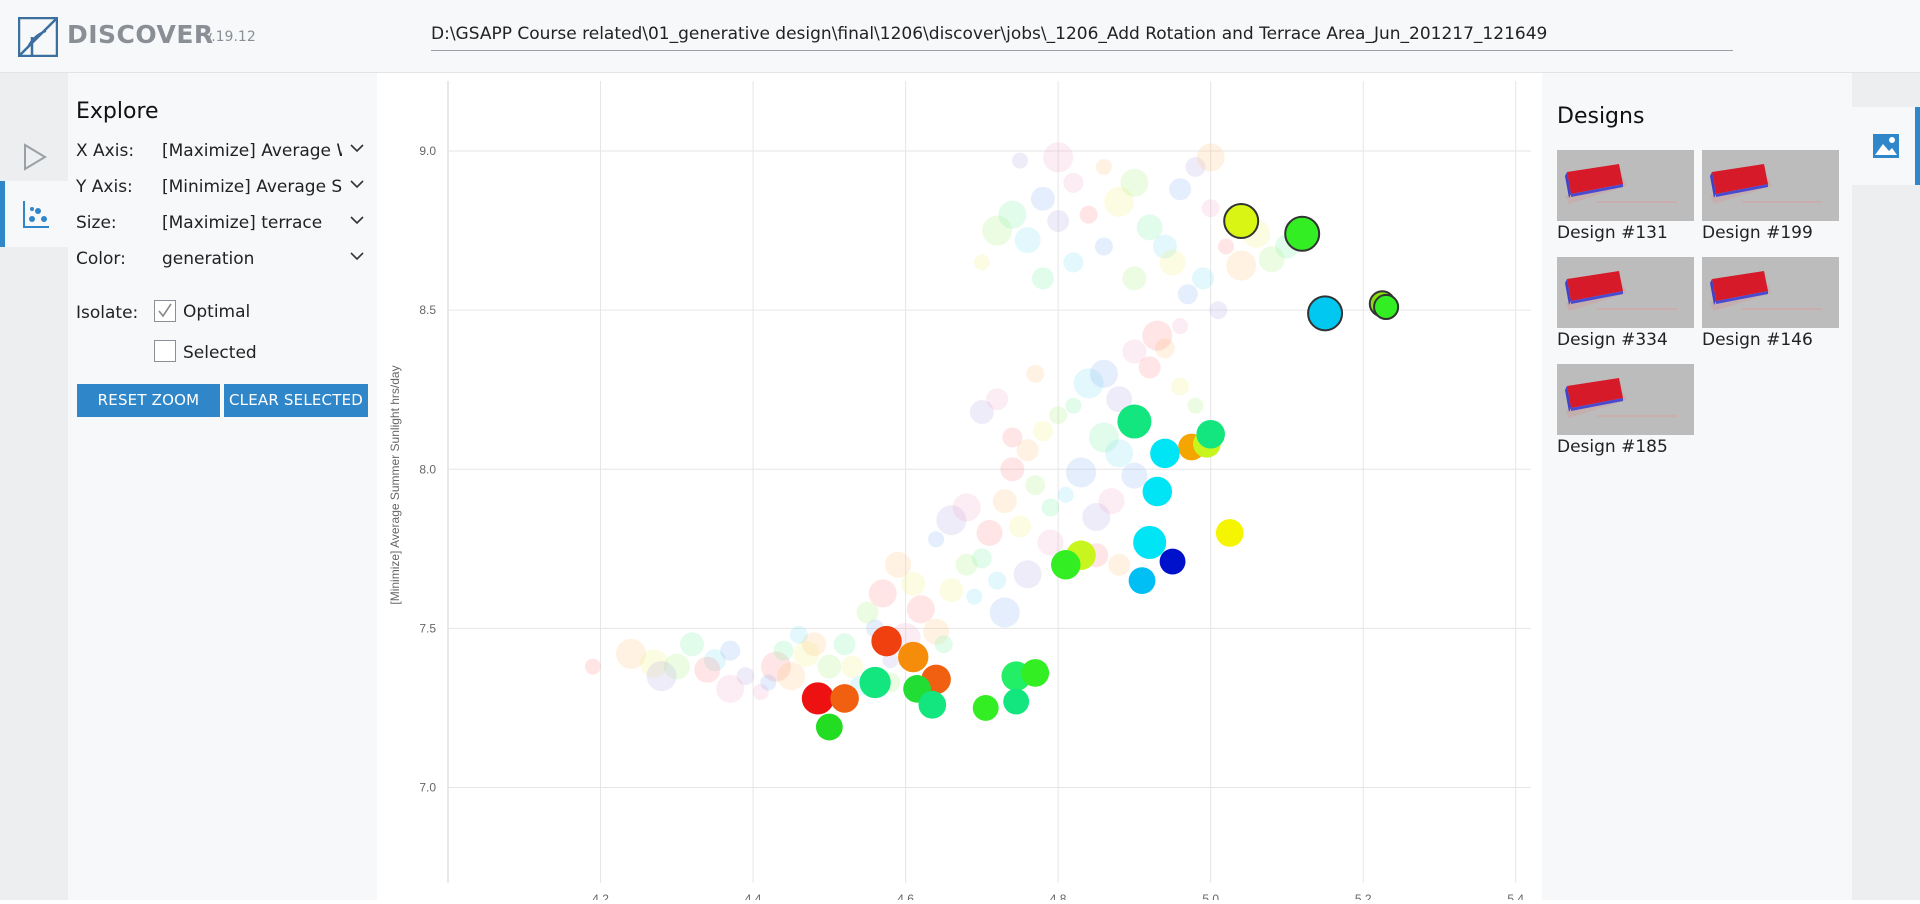  What do you see at coordinates (1886, 146) in the screenshot?
I see `design-gallery-button` at bounding box center [1886, 146].